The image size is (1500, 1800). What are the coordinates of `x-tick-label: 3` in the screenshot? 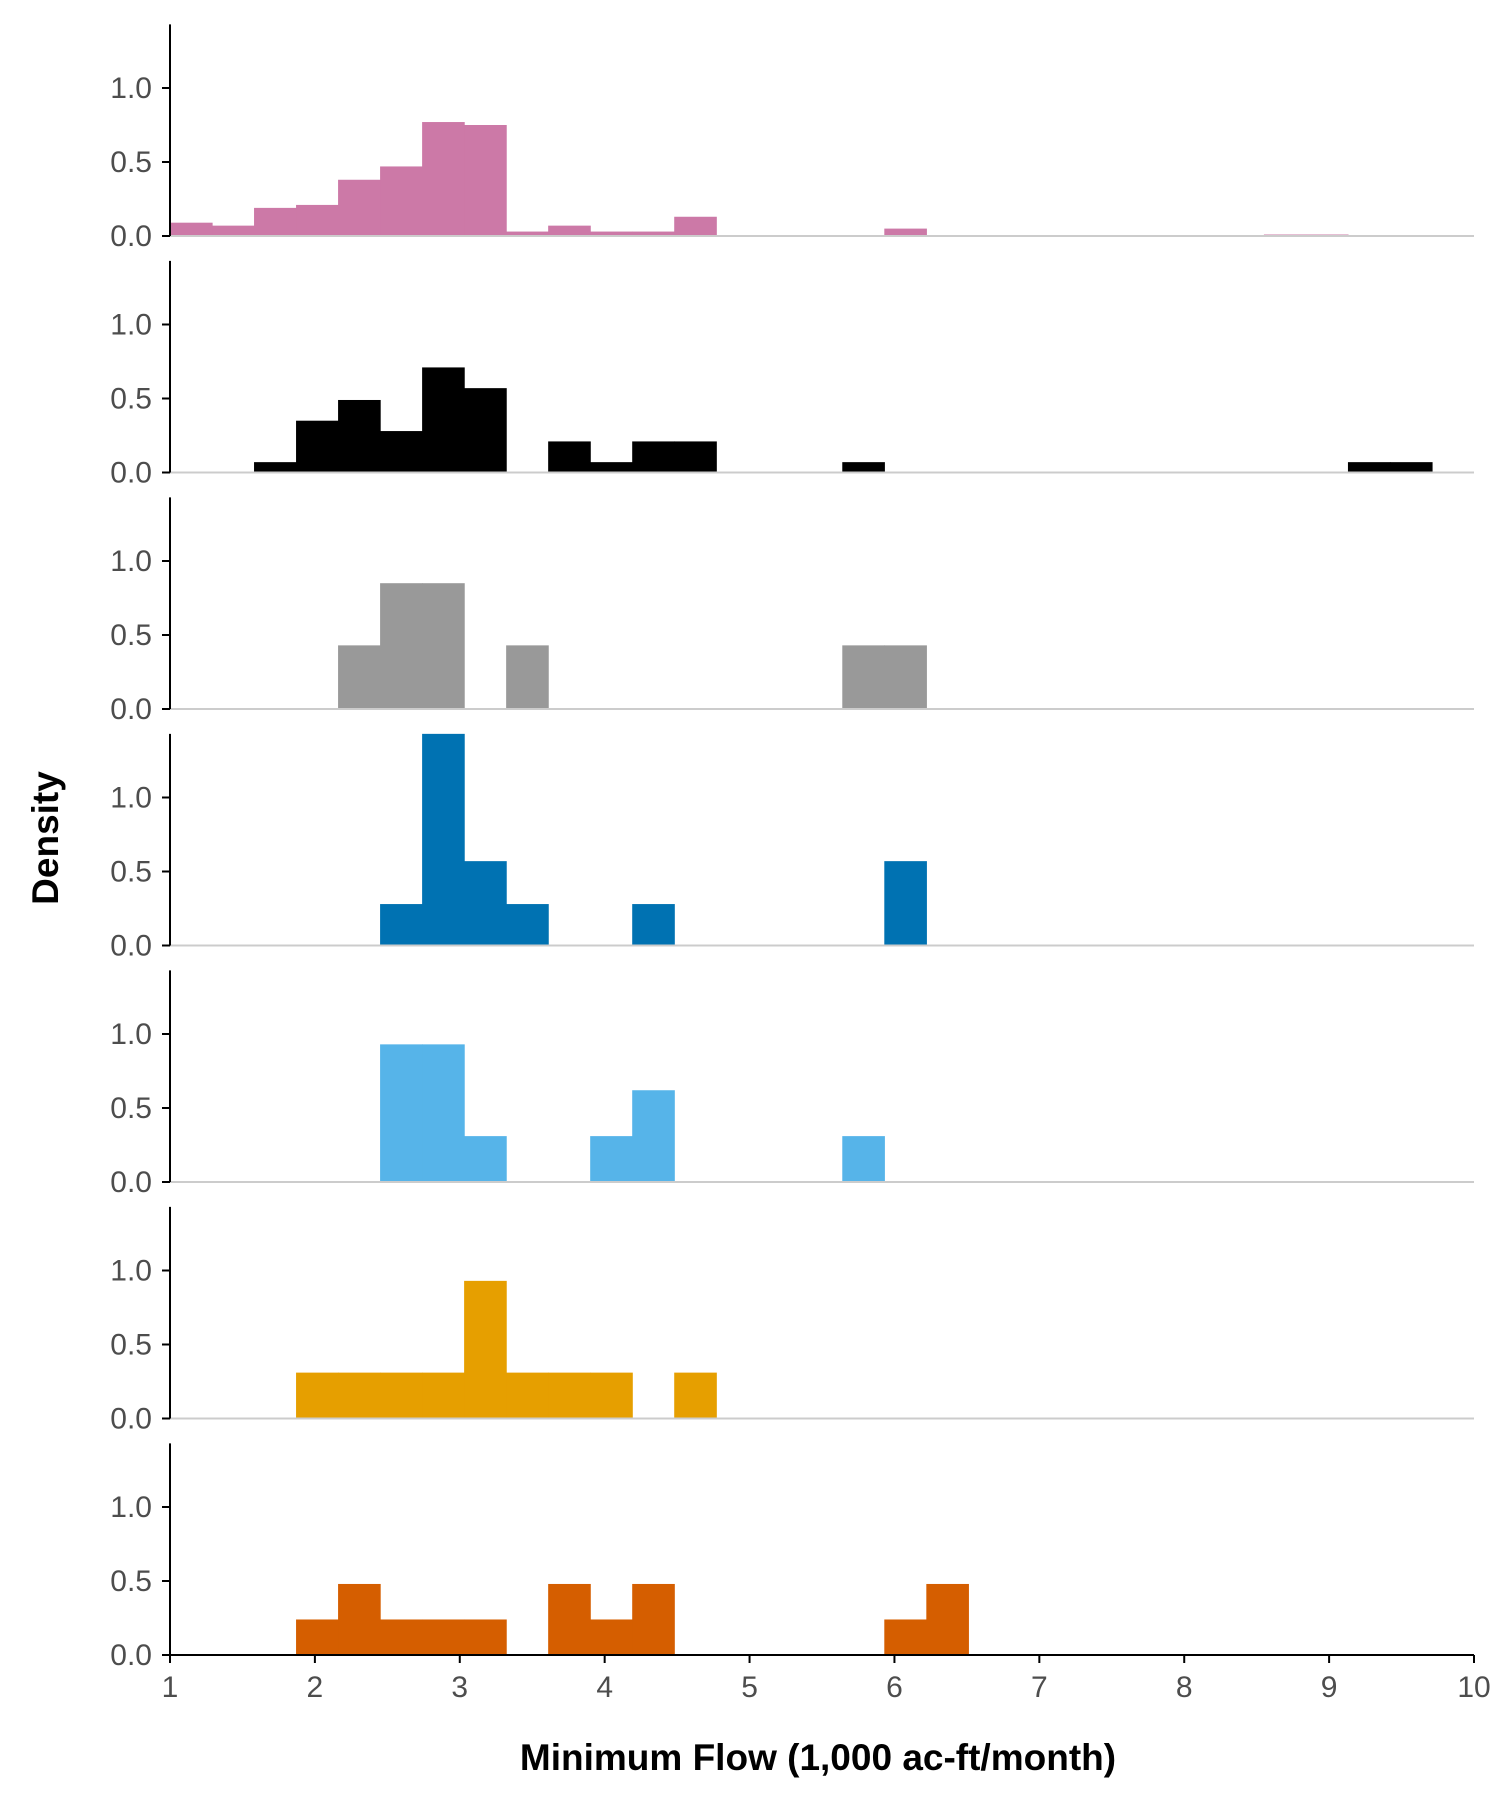 It's located at (459, 1687).